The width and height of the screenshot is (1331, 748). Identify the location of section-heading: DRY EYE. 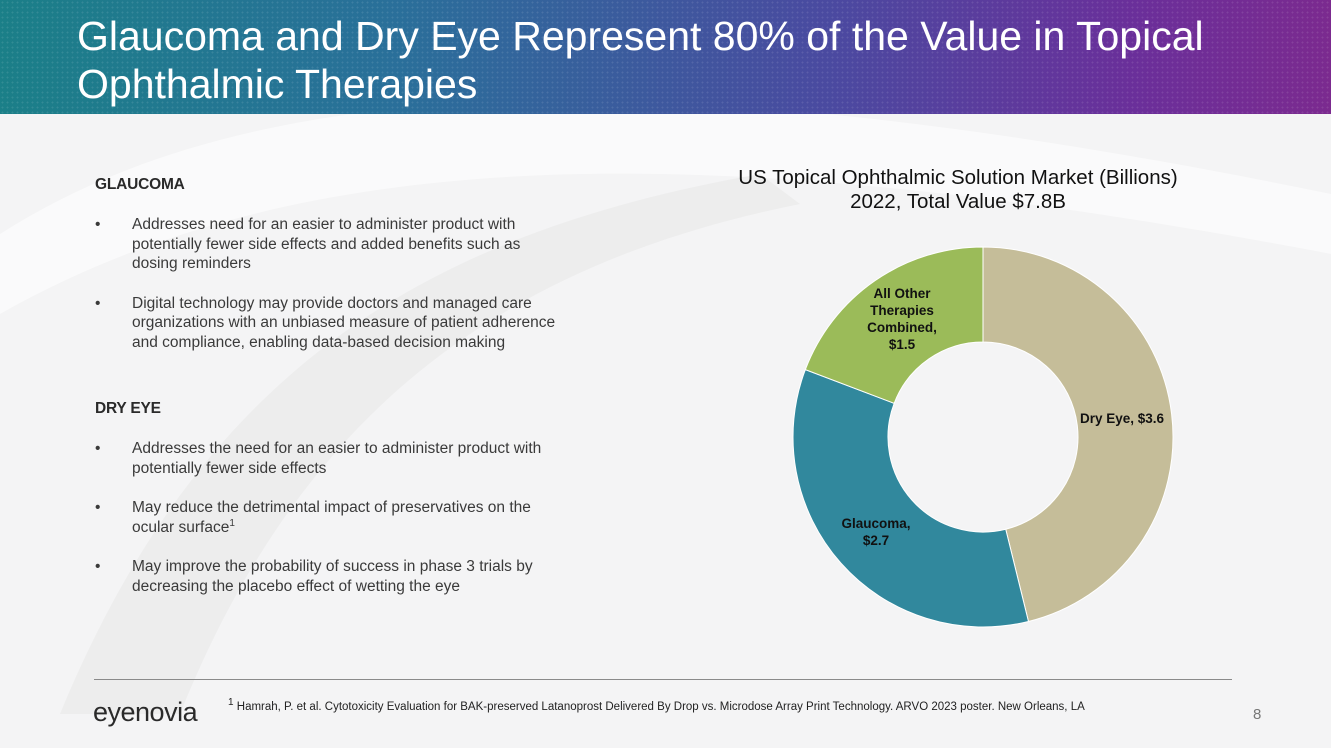
(128, 408).